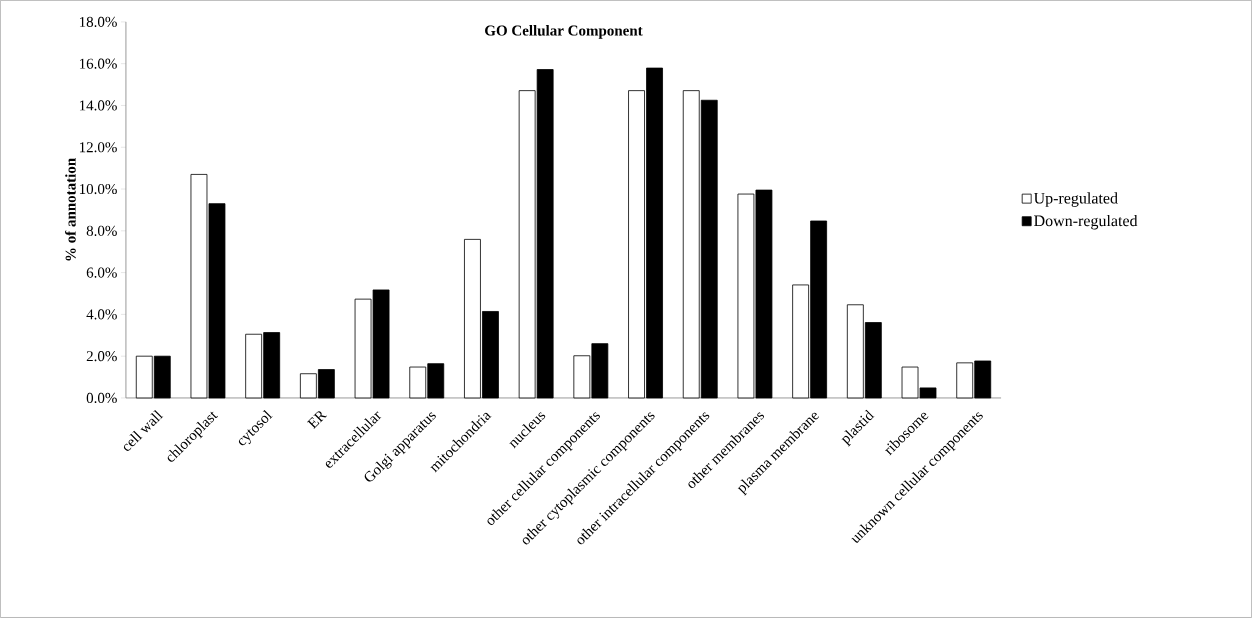  What do you see at coordinates (1086, 222) in the screenshot?
I see `legend-label: Down-regulated` at bounding box center [1086, 222].